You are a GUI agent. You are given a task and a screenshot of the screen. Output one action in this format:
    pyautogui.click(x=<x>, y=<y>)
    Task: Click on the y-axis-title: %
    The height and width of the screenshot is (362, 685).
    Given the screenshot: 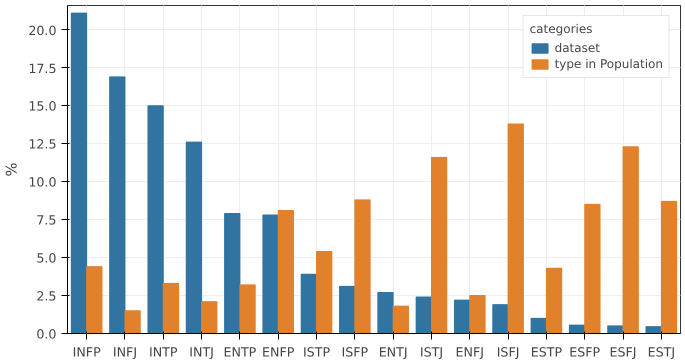 What is the action you would take?
    pyautogui.click(x=11, y=169)
    